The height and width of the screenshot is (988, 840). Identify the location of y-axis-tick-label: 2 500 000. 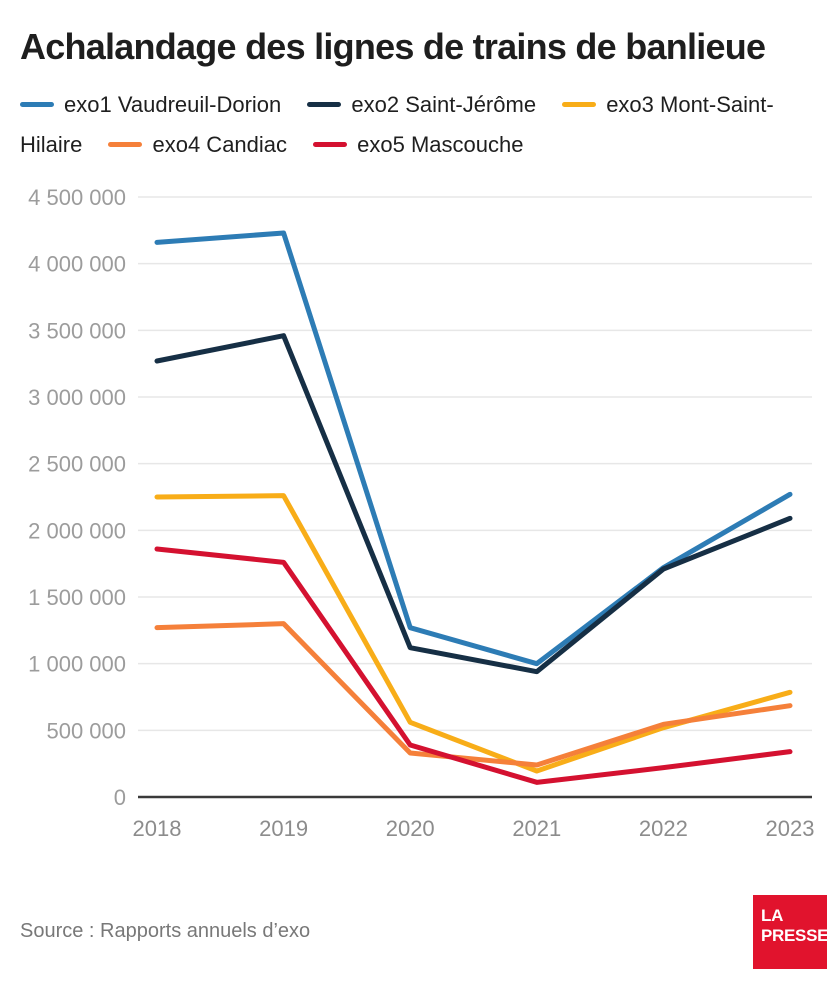
(77, 464).